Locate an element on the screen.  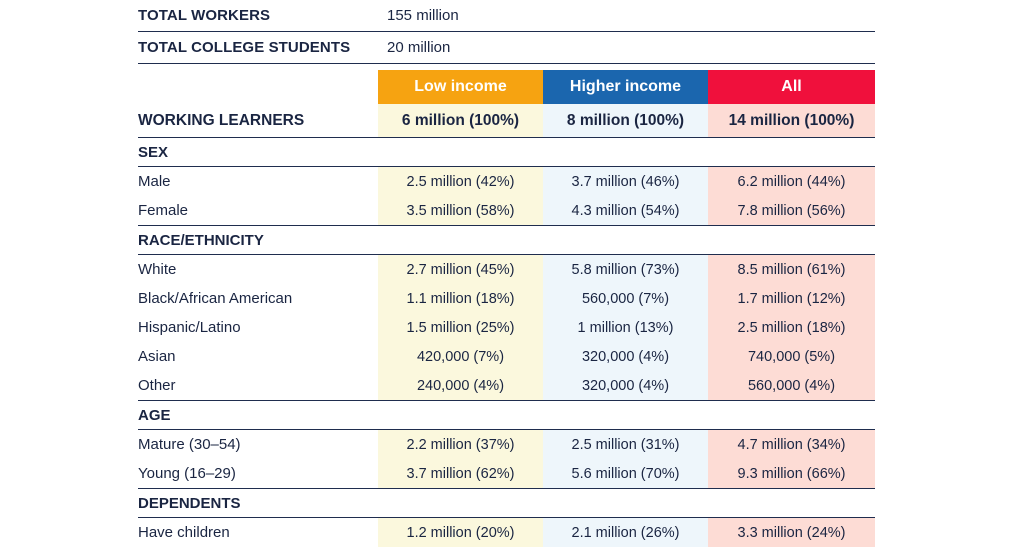
total-college-students-row: TOTAL COLLEGE STUDENTS 20 million is located at coordinates (506, 48).